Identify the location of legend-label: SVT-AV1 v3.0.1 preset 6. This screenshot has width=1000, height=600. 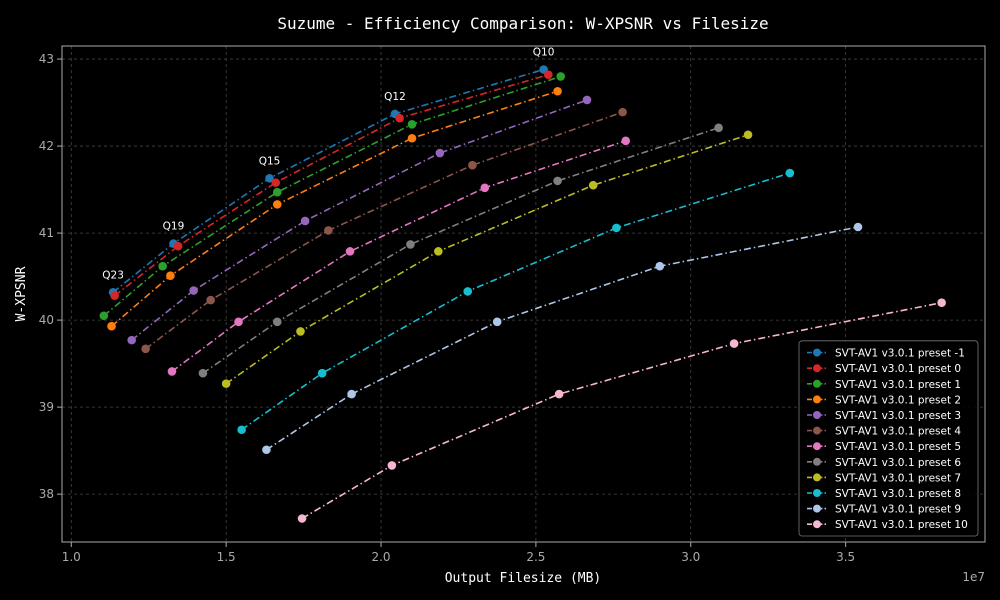
(898, 463).